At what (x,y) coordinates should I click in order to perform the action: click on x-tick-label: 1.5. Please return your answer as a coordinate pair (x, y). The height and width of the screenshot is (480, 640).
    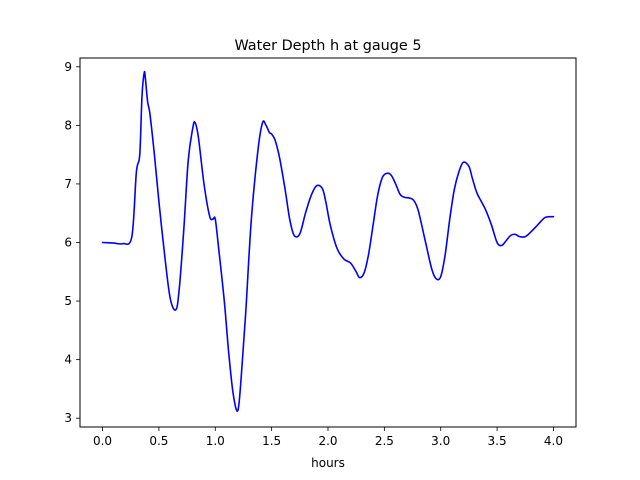
    Looking at the image, I should click on (271, 441).